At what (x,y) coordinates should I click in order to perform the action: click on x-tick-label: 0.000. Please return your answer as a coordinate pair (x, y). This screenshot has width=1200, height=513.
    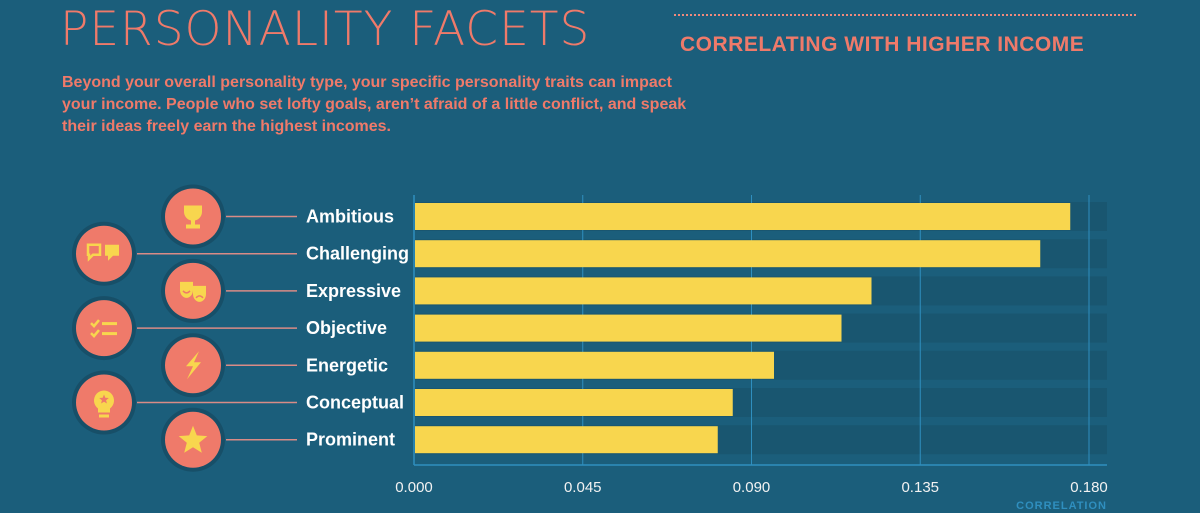
    Looking at the image, I should click on (414, 487).